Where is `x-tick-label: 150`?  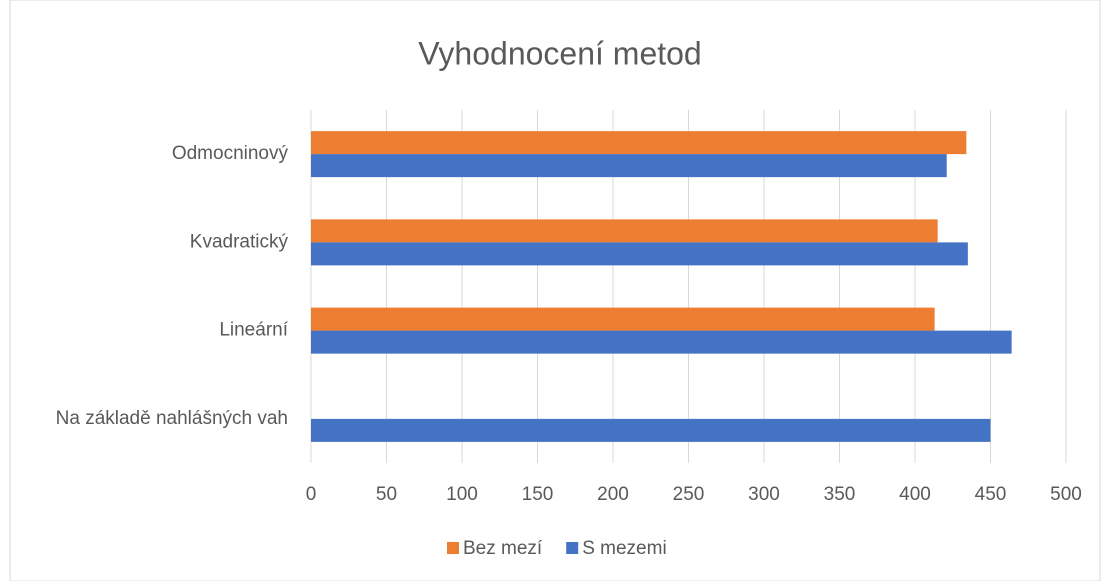 x-tick-label: 150 is located at coordinates (538, 494).